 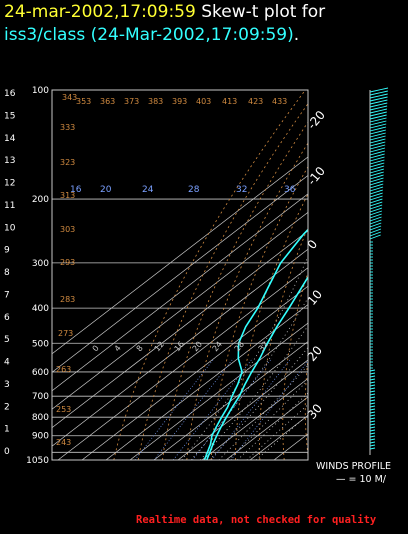 I want to click on winds-profile-scale: — = 10 M/, so click(x=361, y=479).